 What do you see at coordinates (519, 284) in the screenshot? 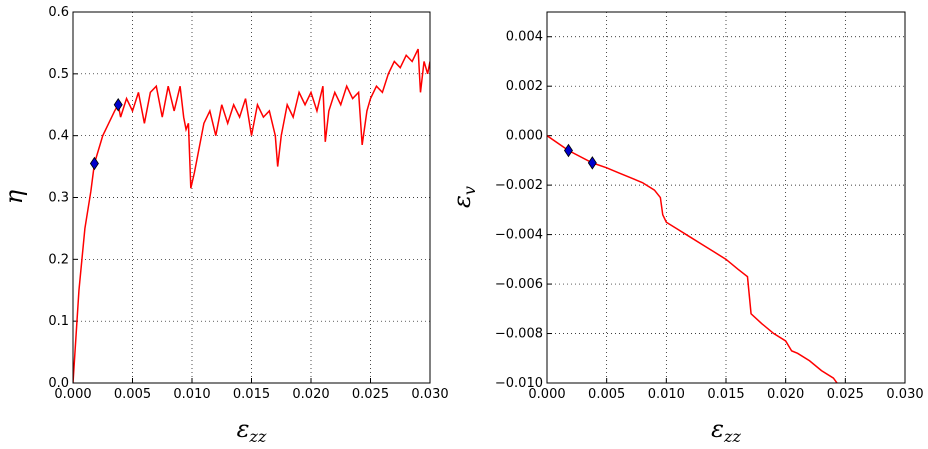
I see `y-tick-label: −0.006` at bounding box center [519, 284].